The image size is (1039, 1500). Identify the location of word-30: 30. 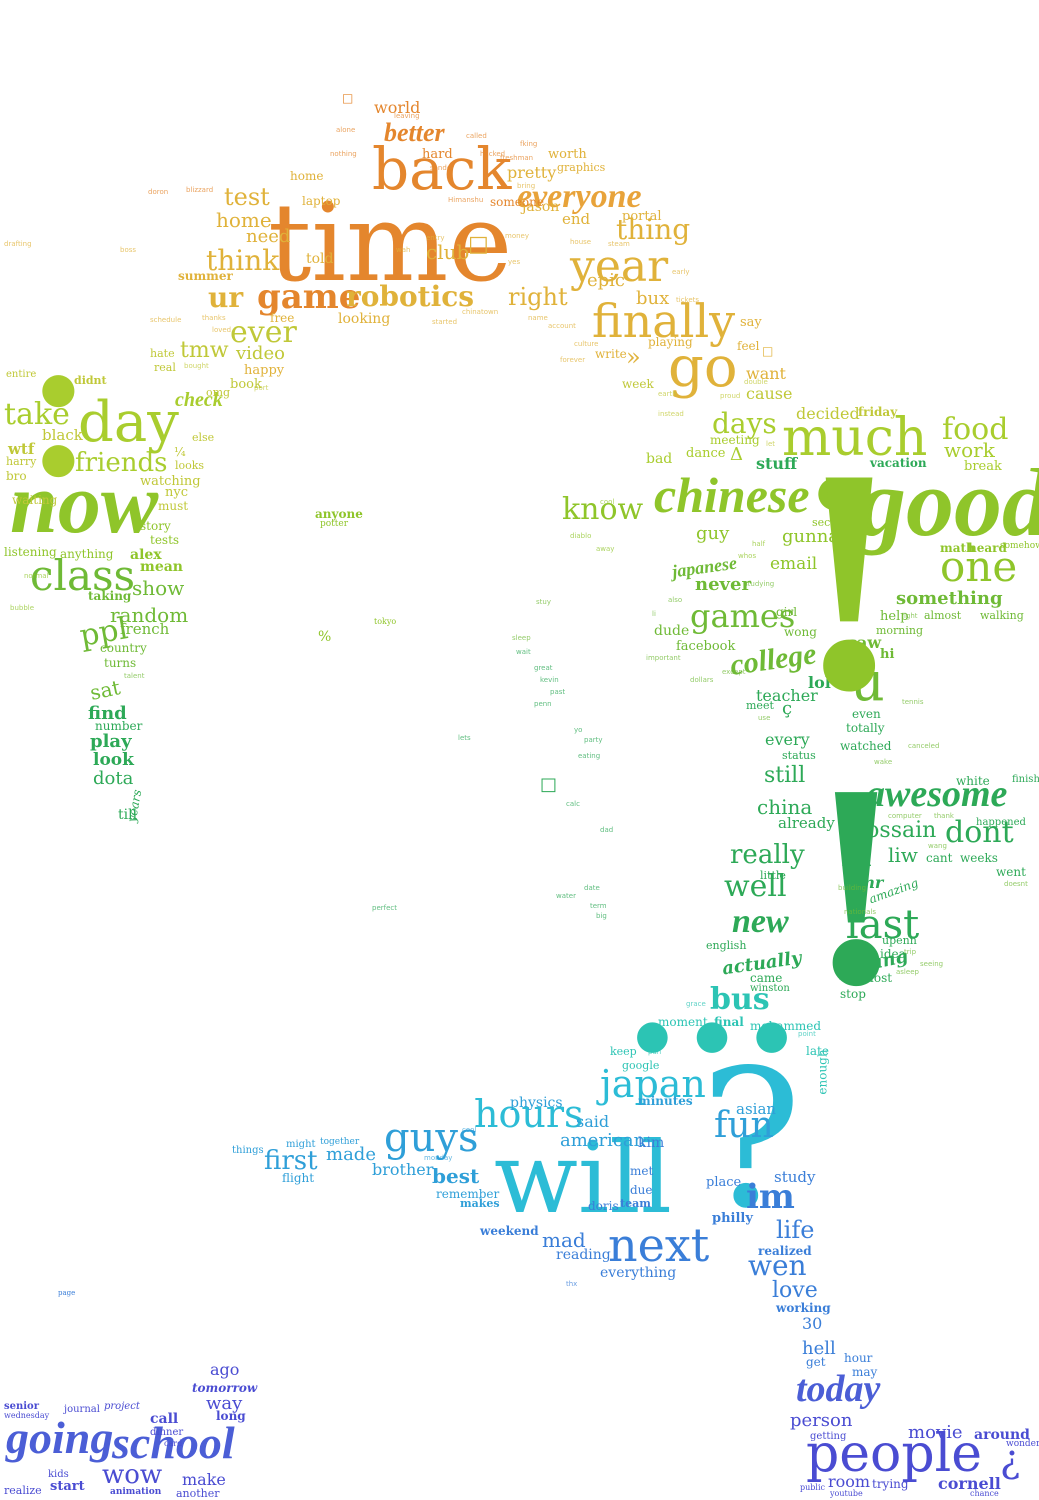
(812, 1323).